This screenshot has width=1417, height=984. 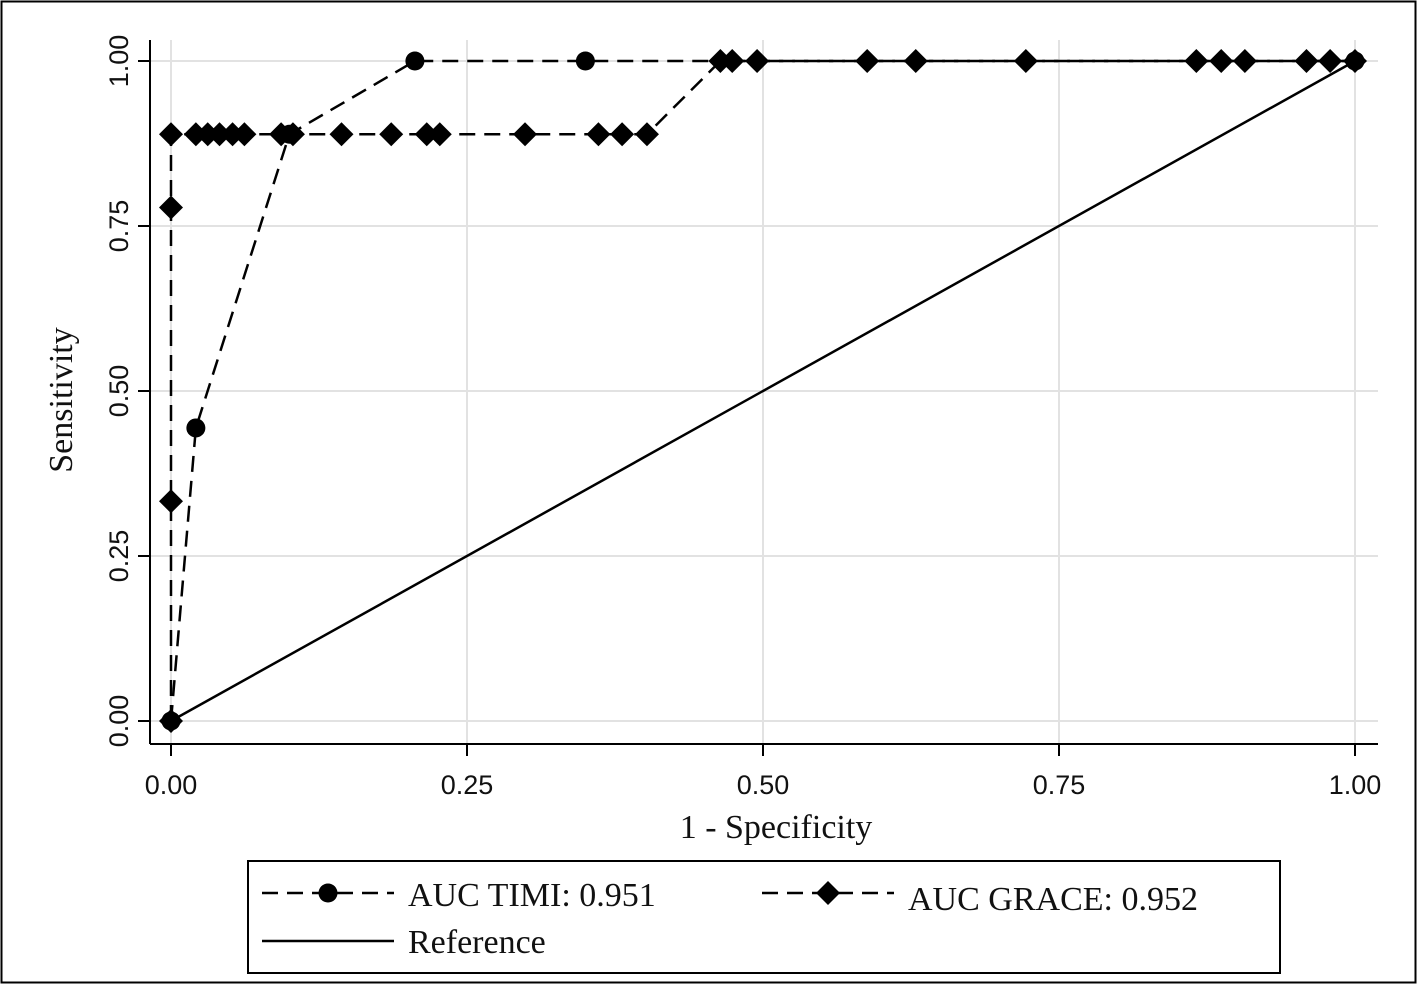 I want to click on x-tick-label: 0.00, so click(x=171, y=785).